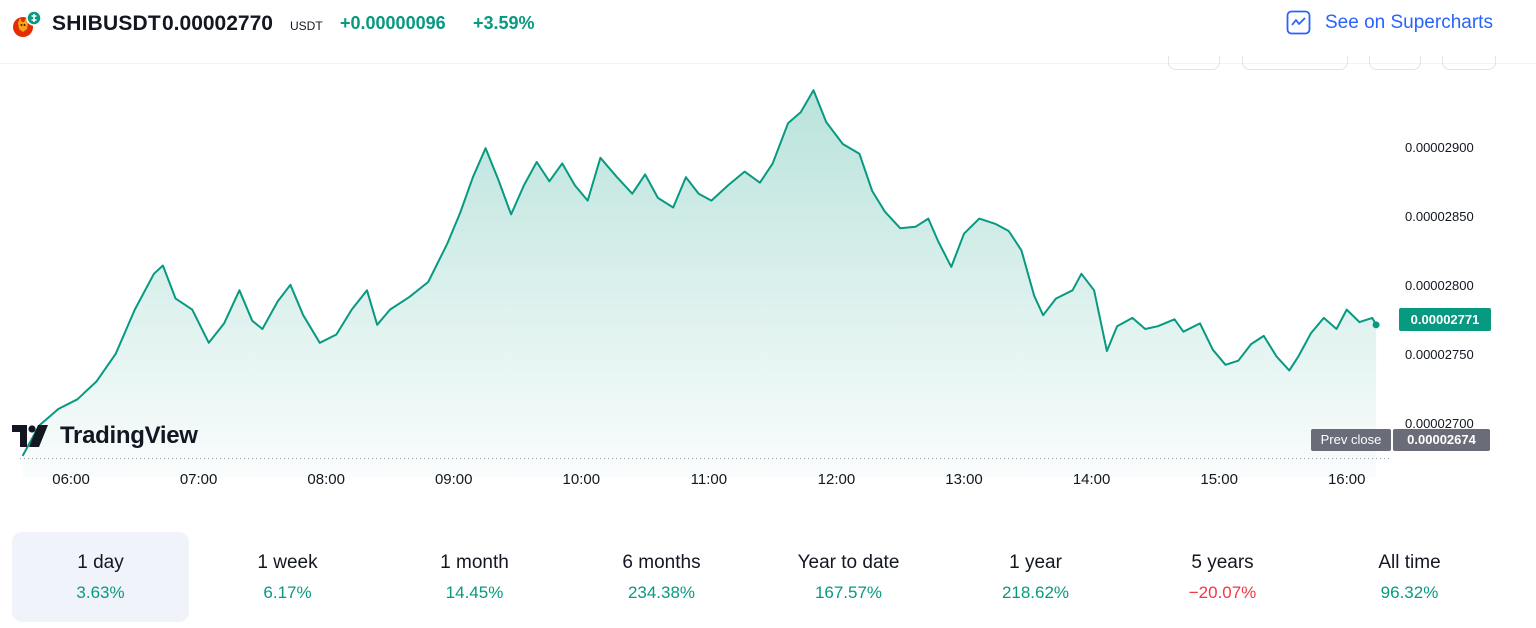 The image size is (1536, 628). What do you see at coordinates (27, 23) in the screenshot?
I see `shiba-inu-coin-icon` at bounding box center [27, 23].